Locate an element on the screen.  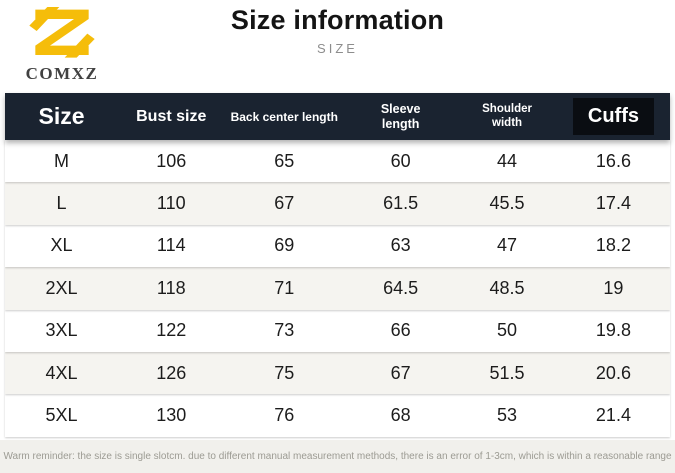
table-row-l: L 110 67 61.5 45.5 17.4 is located at coordinates (337, 203).